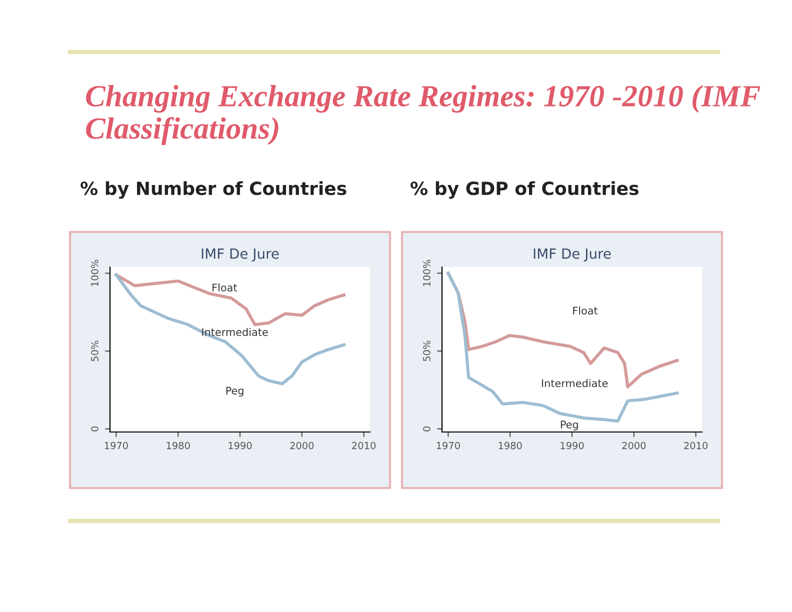 The height and width of the screenshot is (612, 792). I want to click on text: Changing Exchange Rate Regimes: 1970 -2010 (IMF Classifications), so click(423, 115).